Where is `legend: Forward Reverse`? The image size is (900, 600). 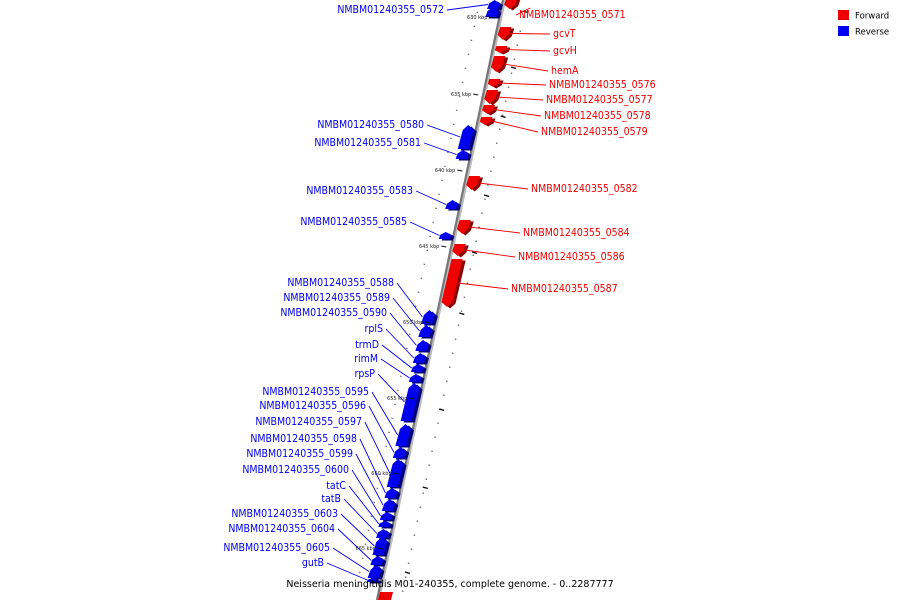
legend: Forward Reverse is located at coordinates (863, 24).